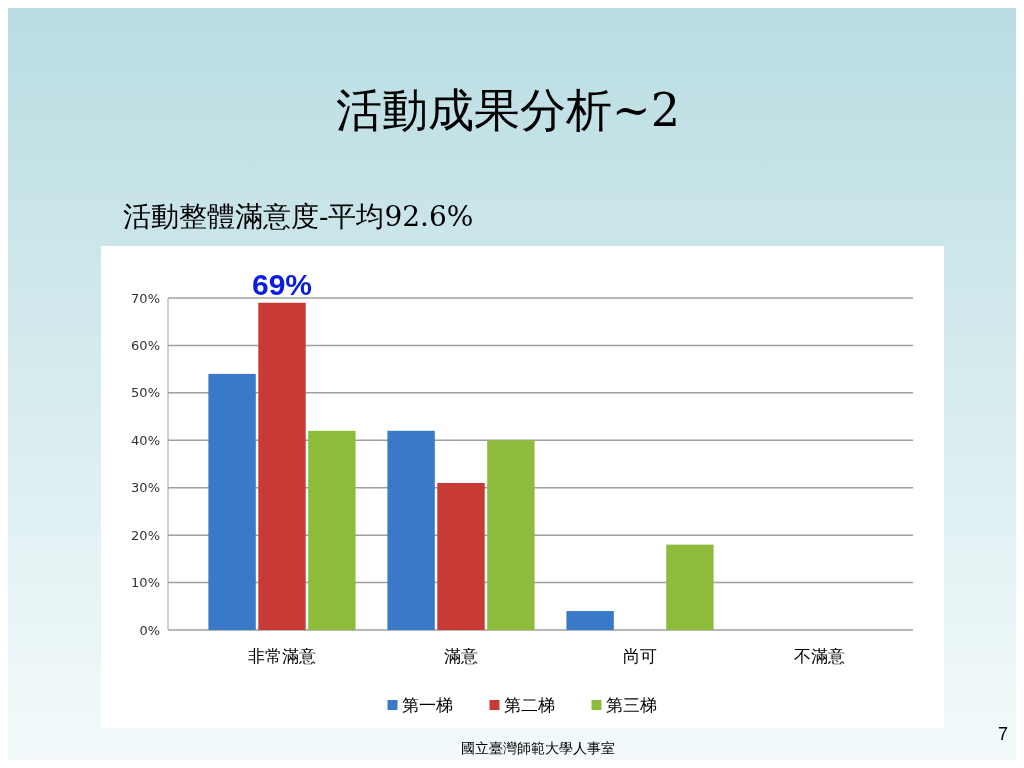 The height and width of the screenshot is (768, 1024). I want to click on chart-subtitle: 活動整體滿意度-平均92.6%, so click(298, 216).